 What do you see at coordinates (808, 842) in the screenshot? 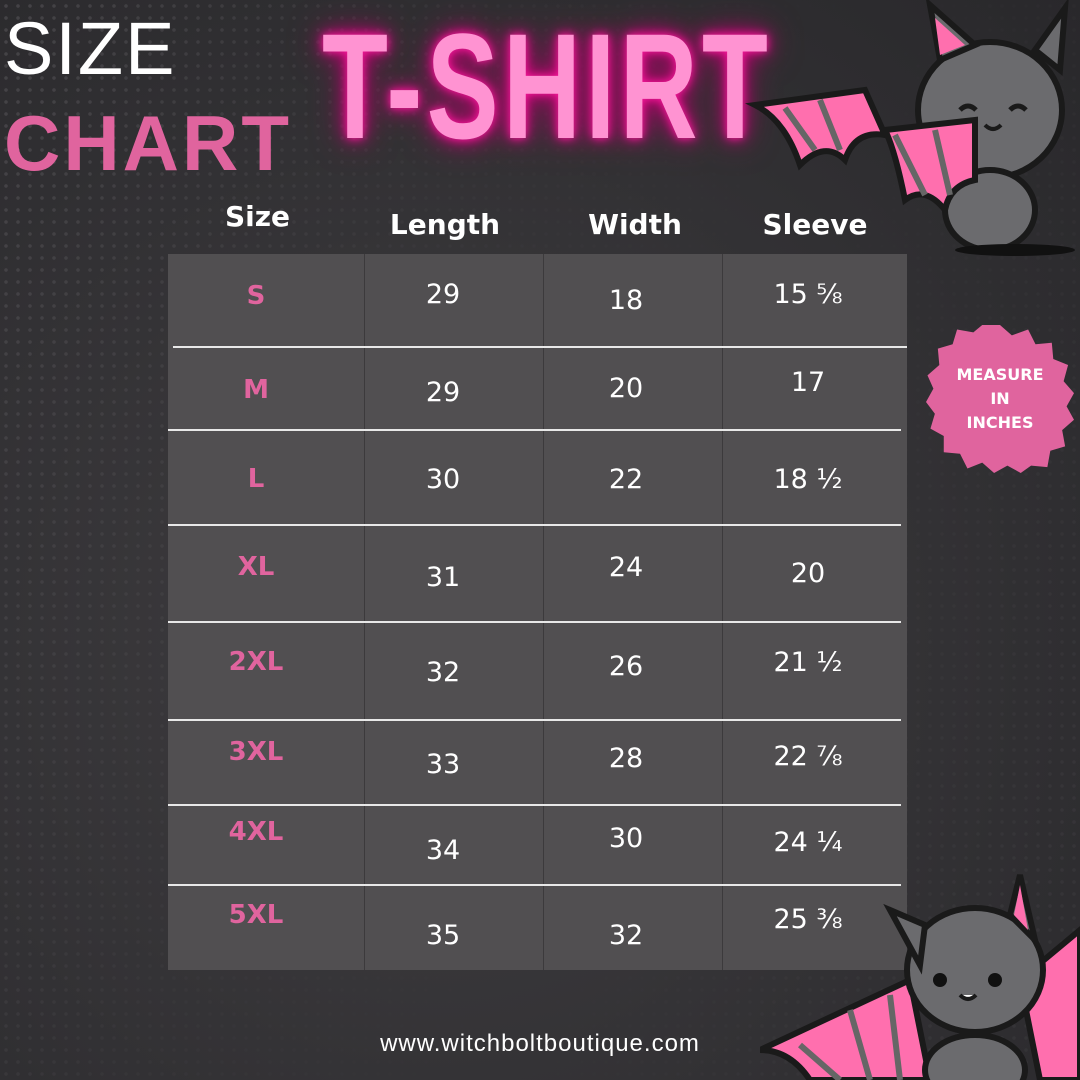
I see `cell-sleeve: 24 ¼` at bounding box center [808, 842].